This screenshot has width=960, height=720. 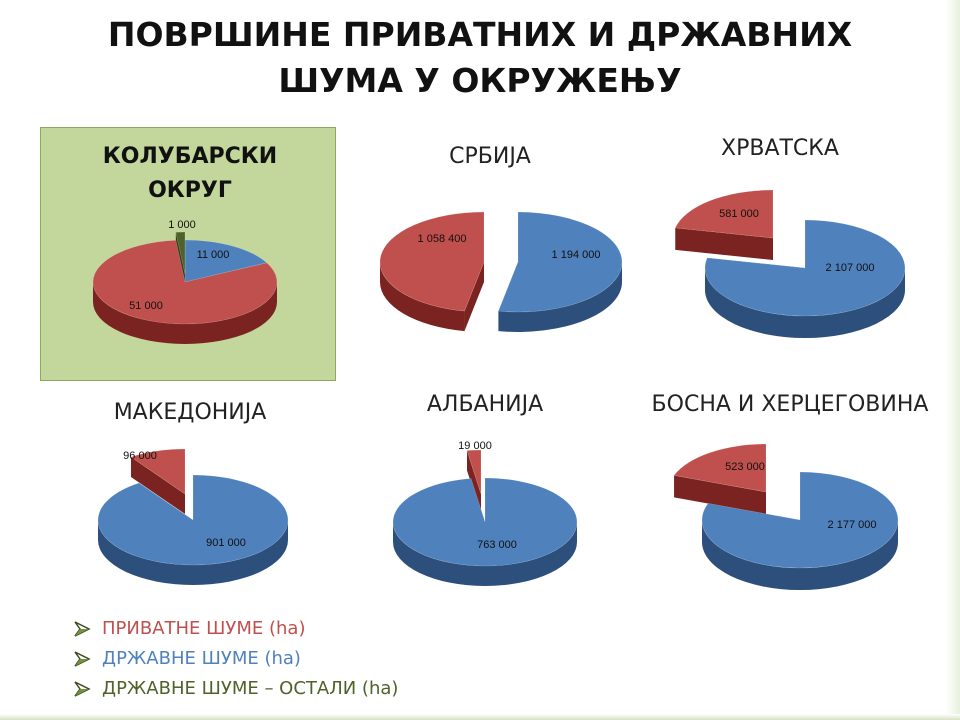 I want to click on pie-chart-4: 763 000 19 000, so click(x=485, y=513).